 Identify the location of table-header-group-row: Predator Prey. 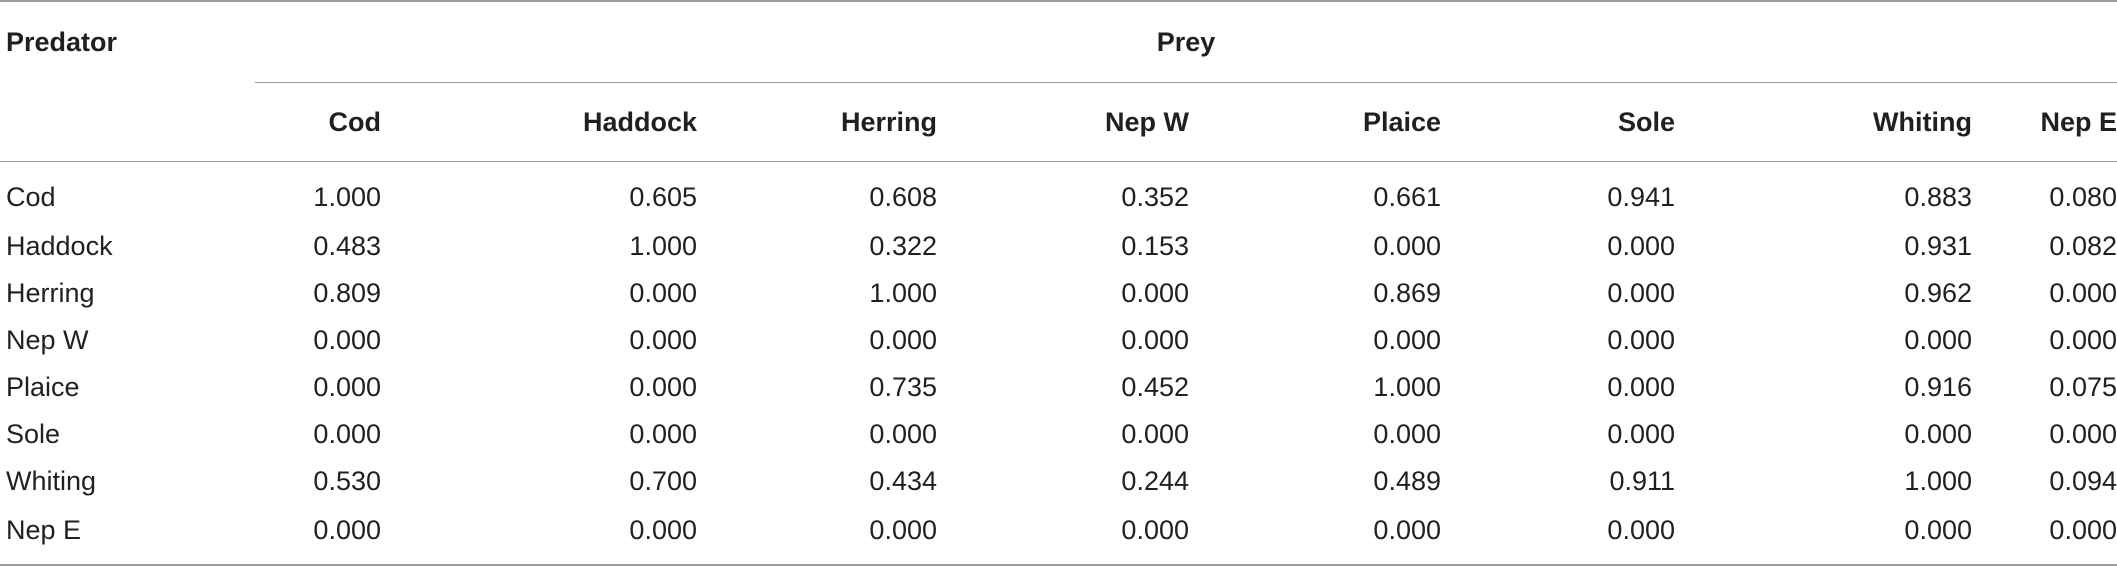
(1058, 41).